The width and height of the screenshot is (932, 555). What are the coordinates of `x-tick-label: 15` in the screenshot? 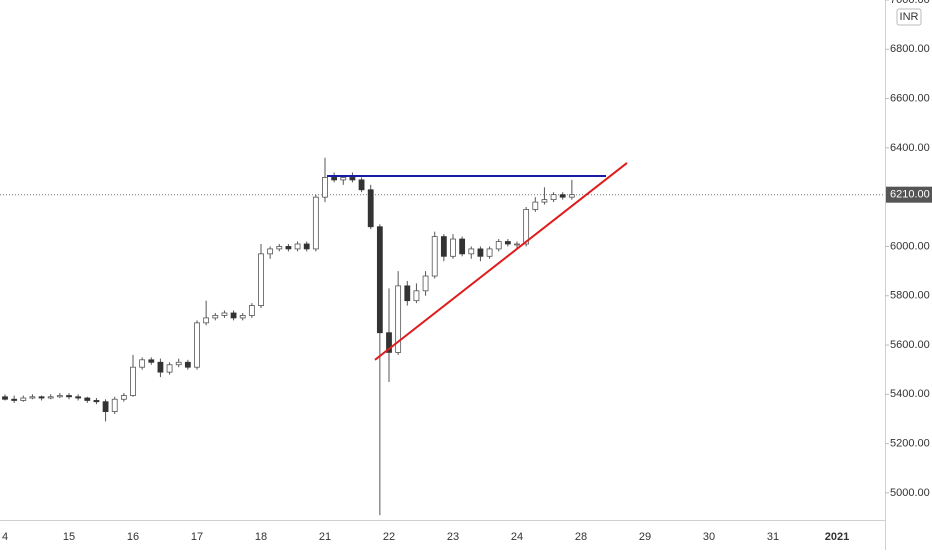 It's located at (69, 537).